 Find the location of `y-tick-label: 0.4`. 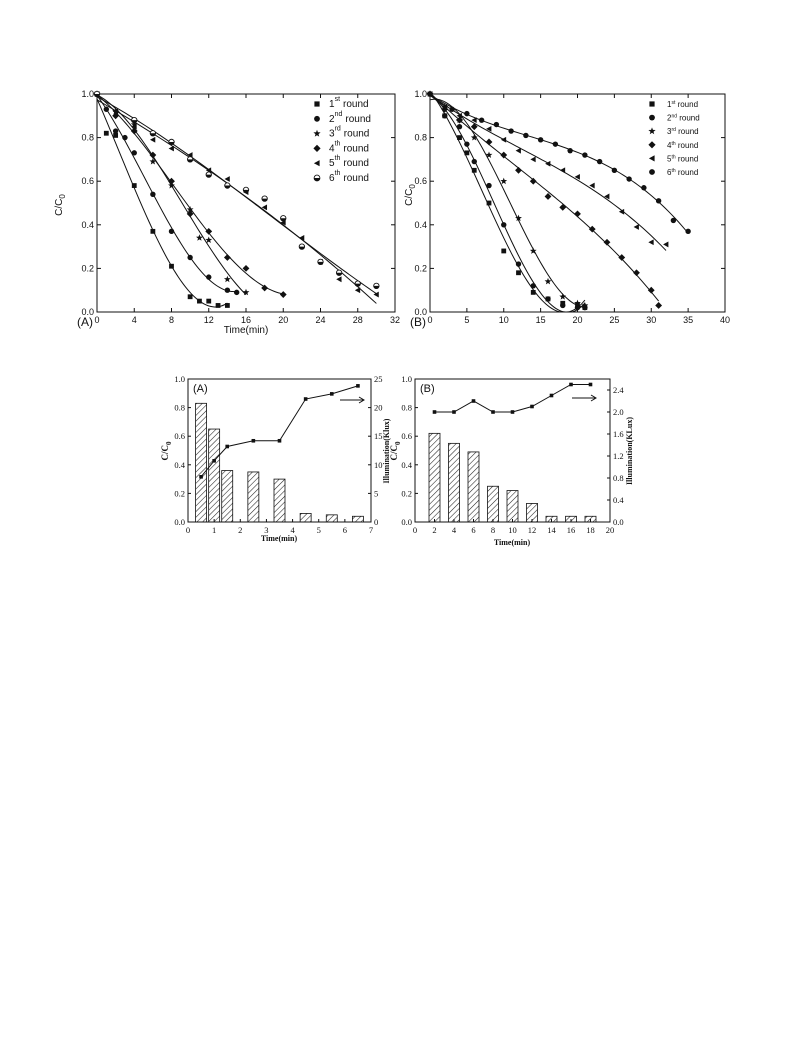

y-tick-label: 0.4 is located at coordinates (87, 225).